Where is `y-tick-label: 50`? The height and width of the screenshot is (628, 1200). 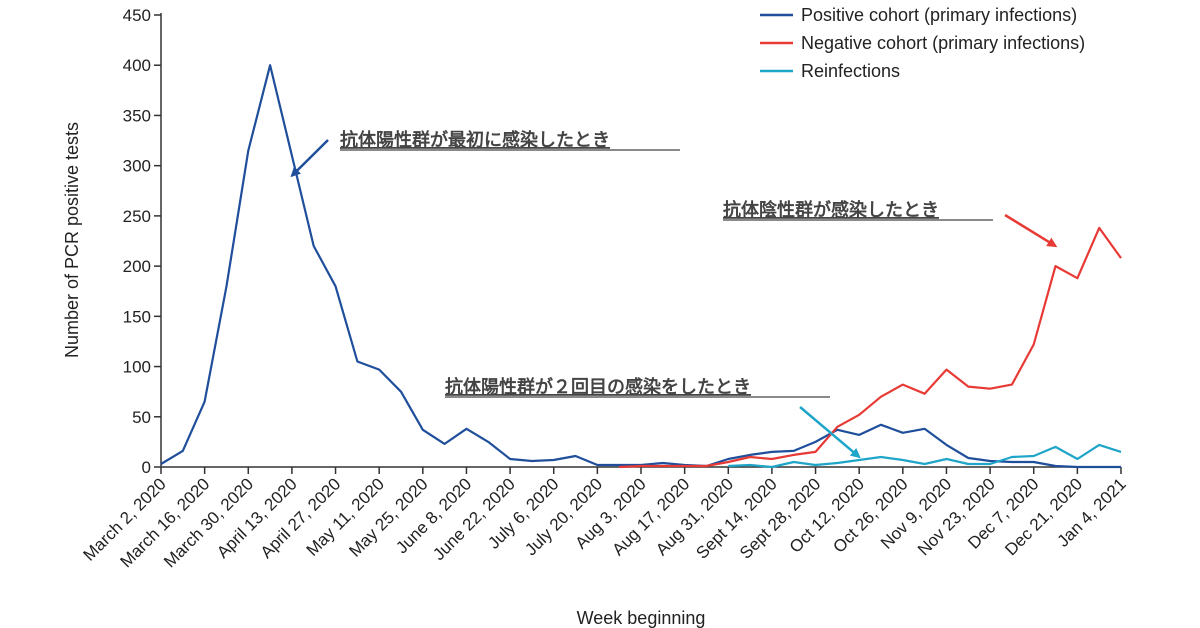
y-tick-label: 50 is located at coordinates (141, 417).